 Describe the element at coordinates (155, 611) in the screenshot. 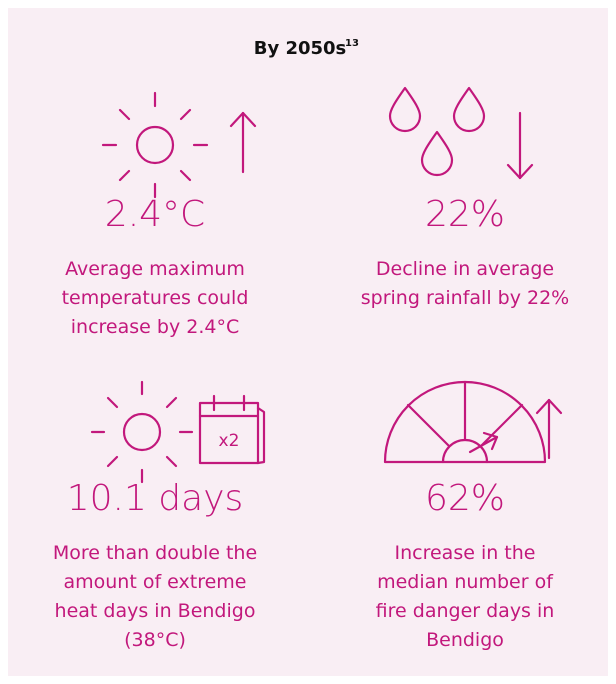

I see `description-line: heat days in Bendigo` at that location.